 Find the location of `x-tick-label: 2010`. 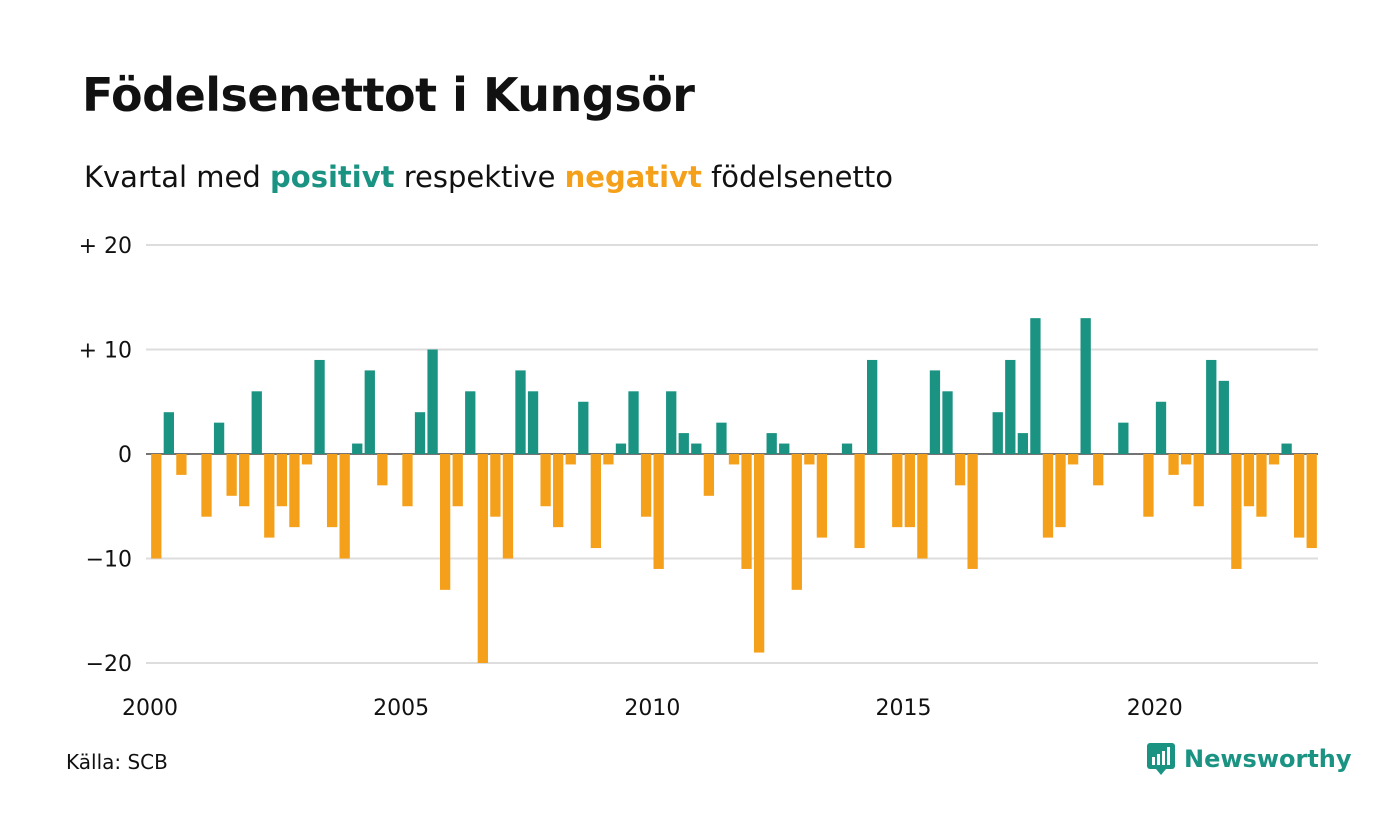

x-tick-label: 2010 is located at coordinates (652, 708).